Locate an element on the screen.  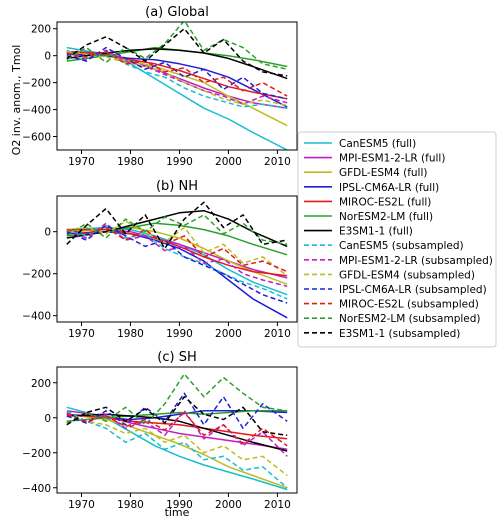
legend-item: MIROC-ES2L (subsampled) is located at coordinates (391, 305).